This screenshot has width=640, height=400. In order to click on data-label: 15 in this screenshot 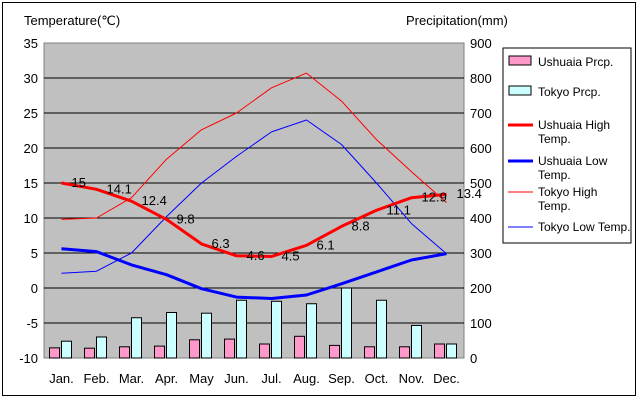, I will do `click(79, 182)`.